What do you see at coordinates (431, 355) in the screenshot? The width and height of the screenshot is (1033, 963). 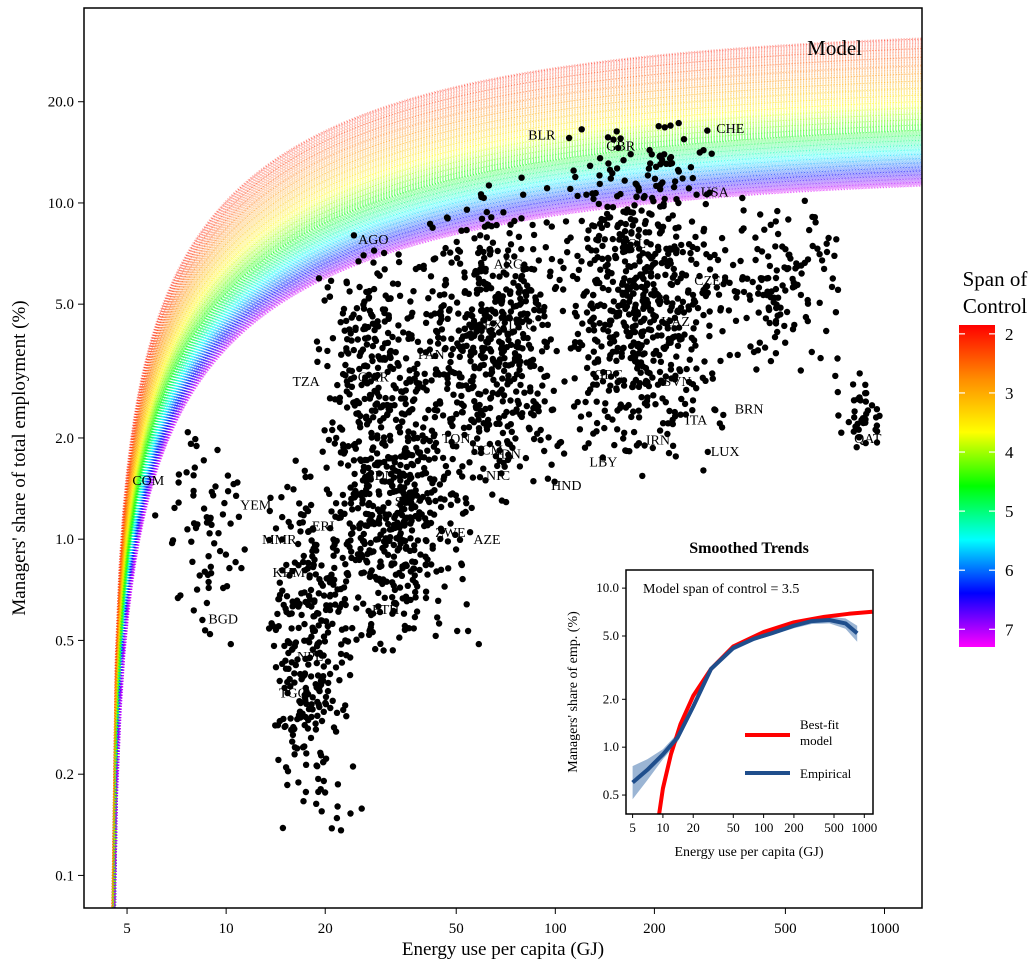 I see `country-label: PAN` at bounding box center [431, 355].